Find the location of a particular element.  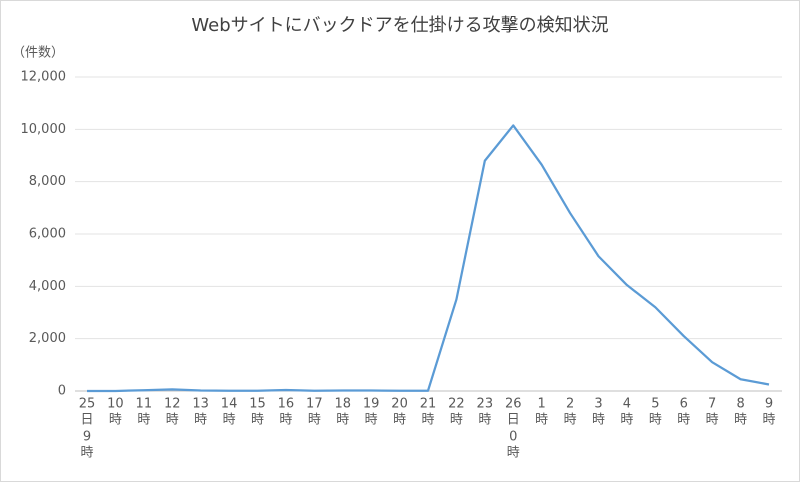

x-tick-label: 20 is located at coordinates (399, 404).